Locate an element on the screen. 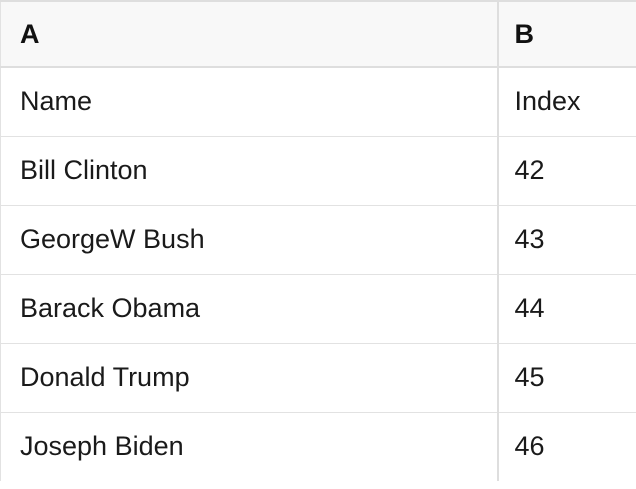 This screenshot has height=489, width=636. cell-b4: 44 is located at coordinates (566, 309).